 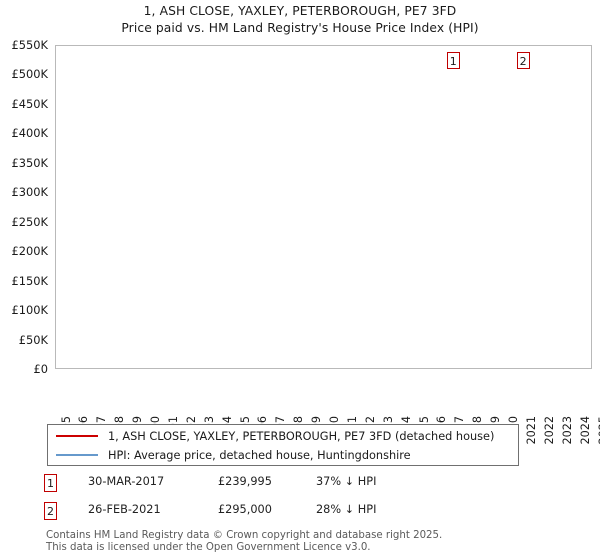 I want to click on y-axis-tick-label: £400K, so click(x=29, y=133).